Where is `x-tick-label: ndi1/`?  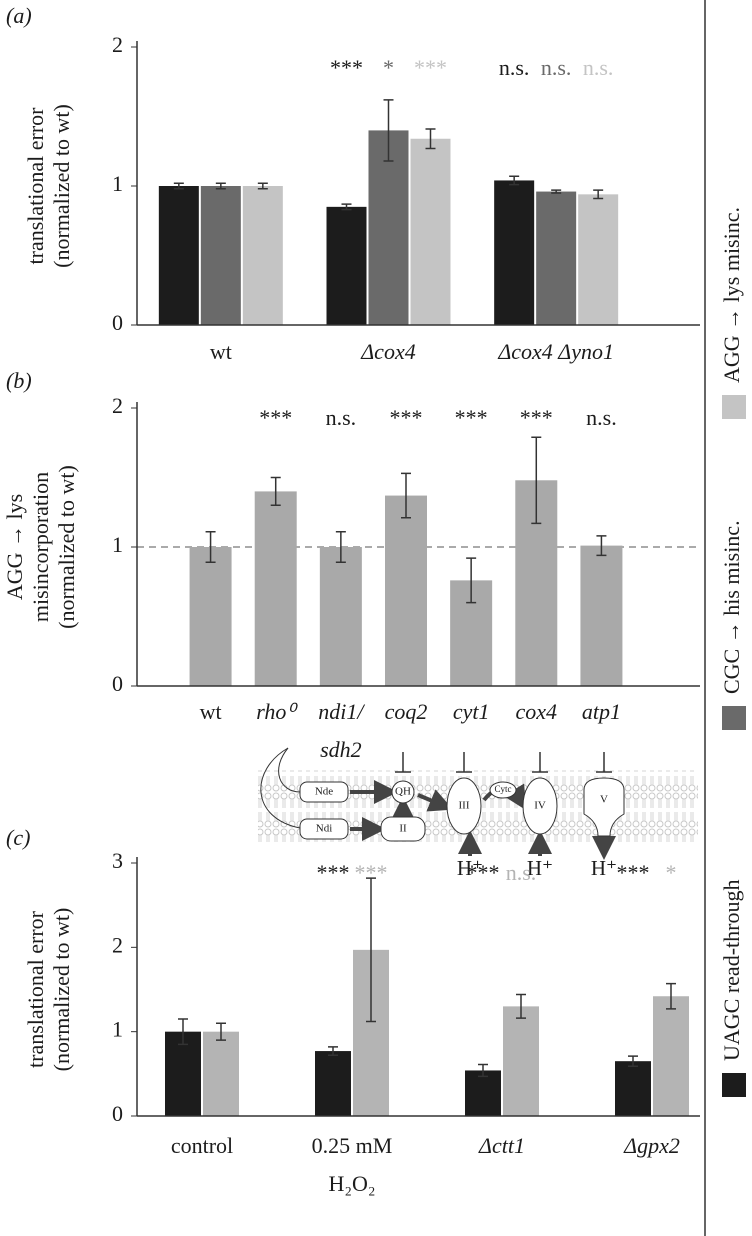
x-tick-label: ndi1/ is located at coordinates (341, 711).